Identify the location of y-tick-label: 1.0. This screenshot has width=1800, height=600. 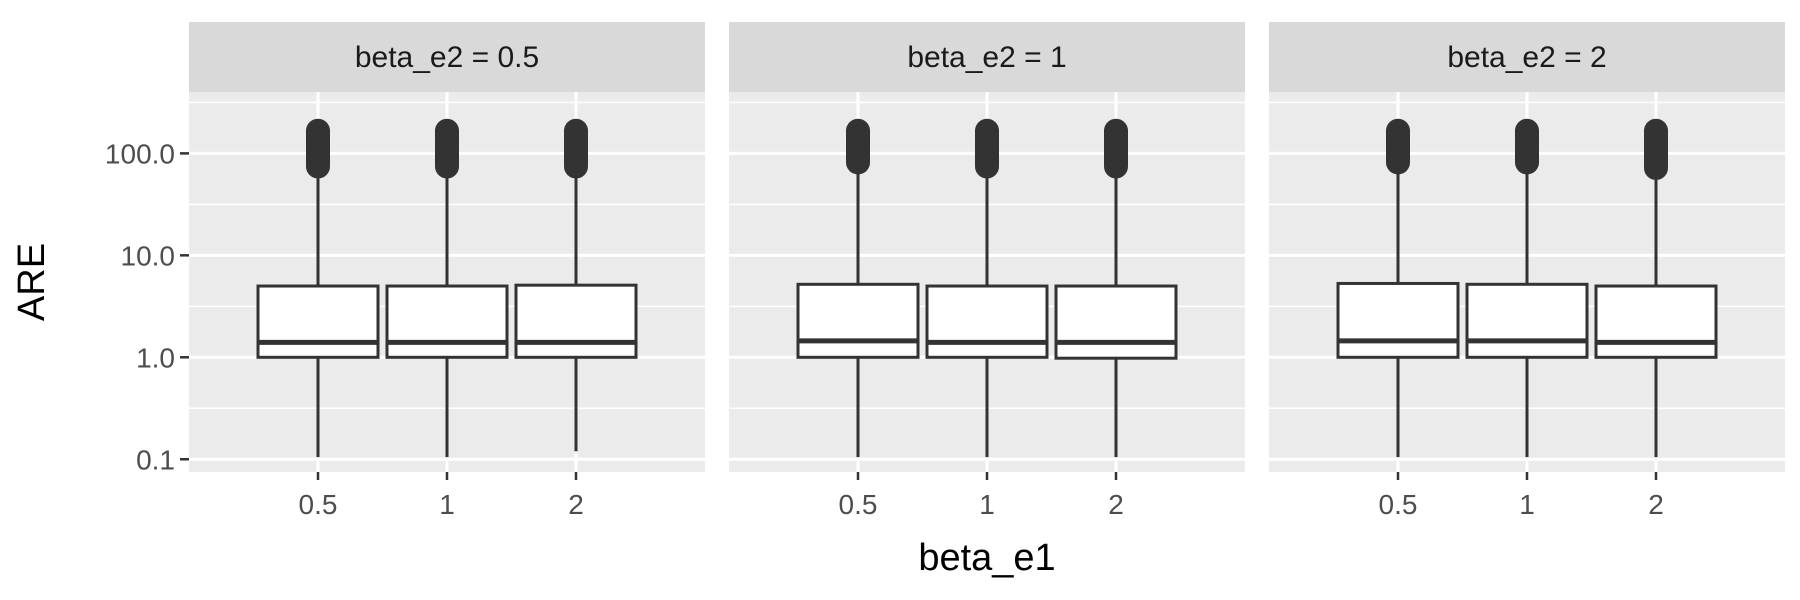
(155, 357).